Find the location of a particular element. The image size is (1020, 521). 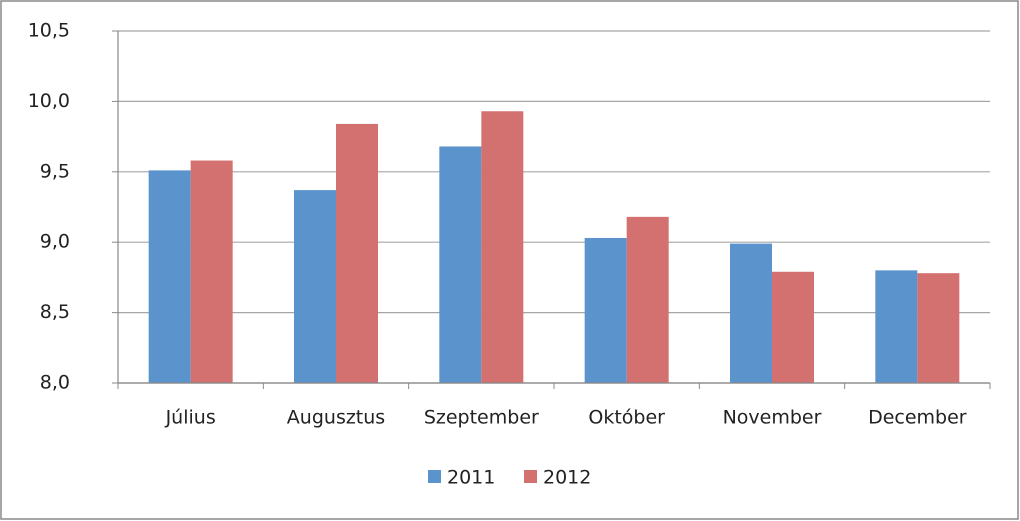

y-tick-label: 9,0 is located at coordinates (55, 242).